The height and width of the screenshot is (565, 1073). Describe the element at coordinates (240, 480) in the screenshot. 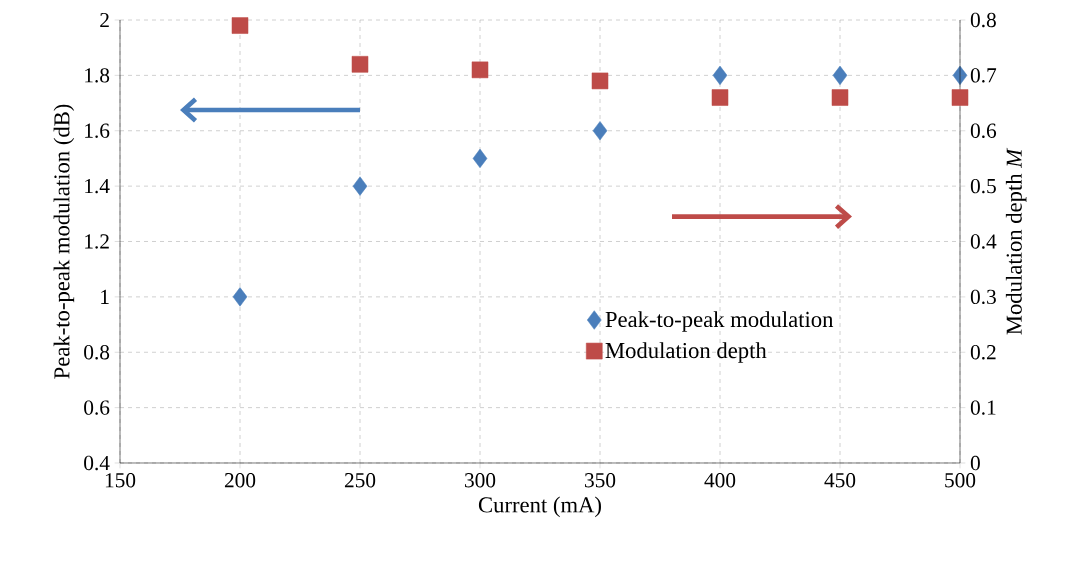

I see `x-tick-label: 200` at that location.